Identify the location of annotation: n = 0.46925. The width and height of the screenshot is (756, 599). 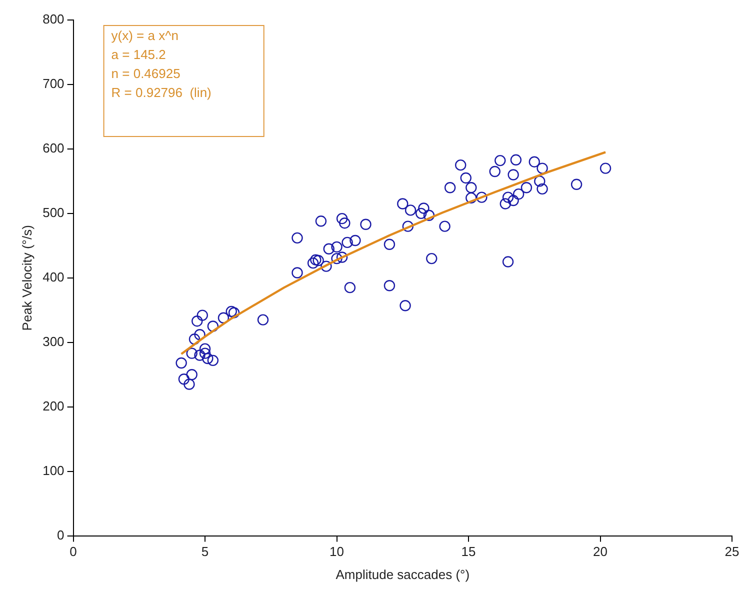
(145, 74).